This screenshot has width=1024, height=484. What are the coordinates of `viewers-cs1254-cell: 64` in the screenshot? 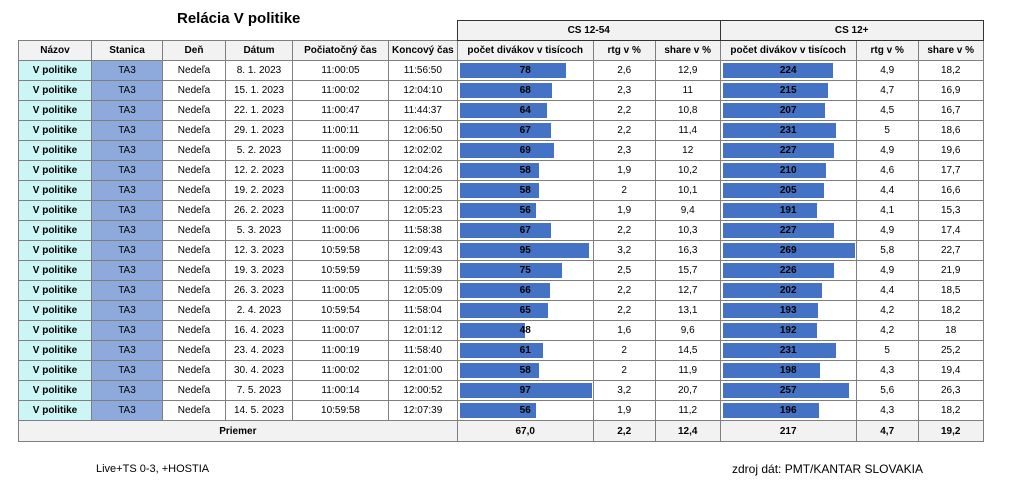 It's located at (525, 110).